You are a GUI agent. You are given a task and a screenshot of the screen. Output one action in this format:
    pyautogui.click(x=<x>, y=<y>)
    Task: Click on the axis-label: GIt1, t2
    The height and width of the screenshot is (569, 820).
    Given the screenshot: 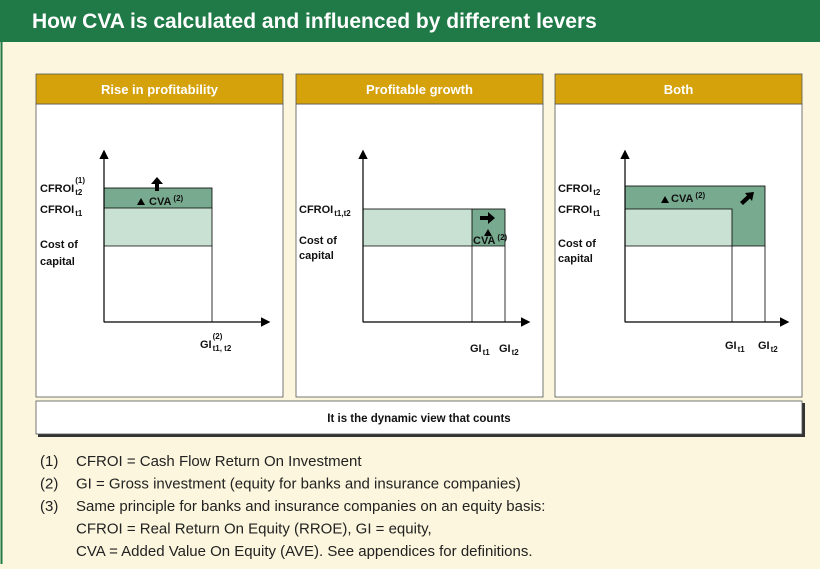 What is the action you would take?
    pyautogui.click(x=216, y=346)
    